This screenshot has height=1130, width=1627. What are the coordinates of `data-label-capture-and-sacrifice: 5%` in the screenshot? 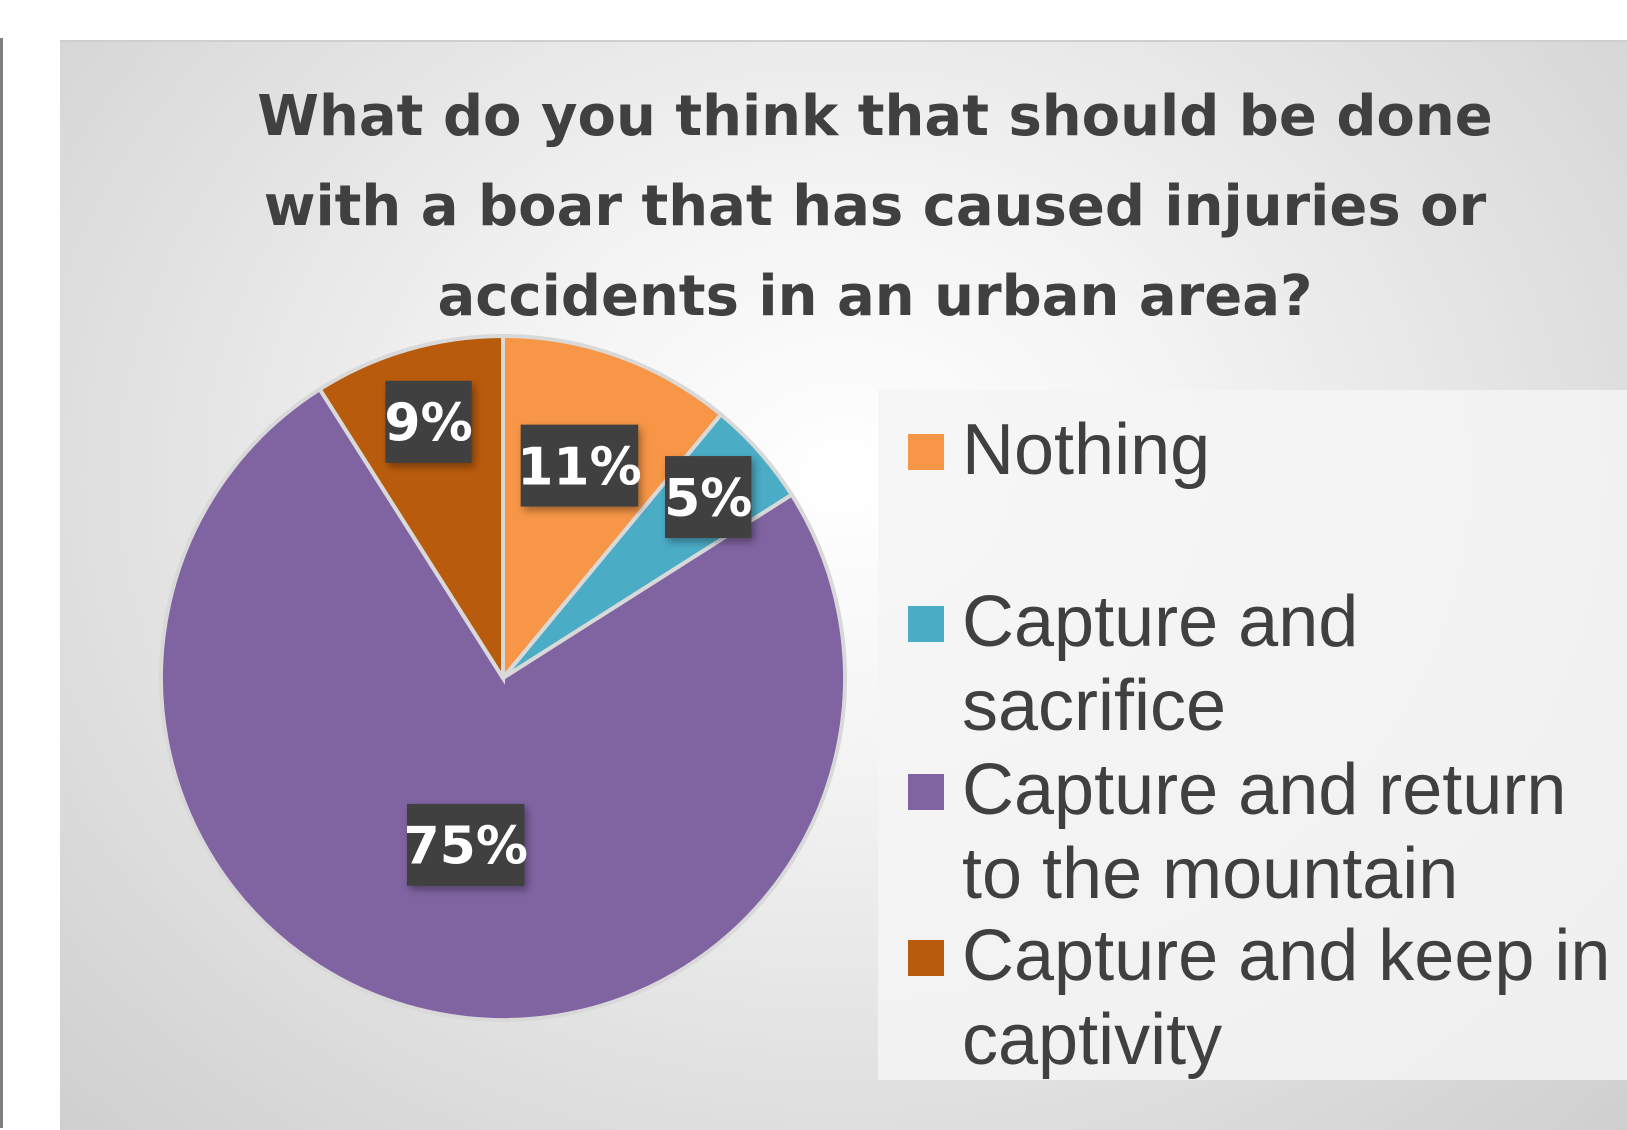 It's located at (708, 497).